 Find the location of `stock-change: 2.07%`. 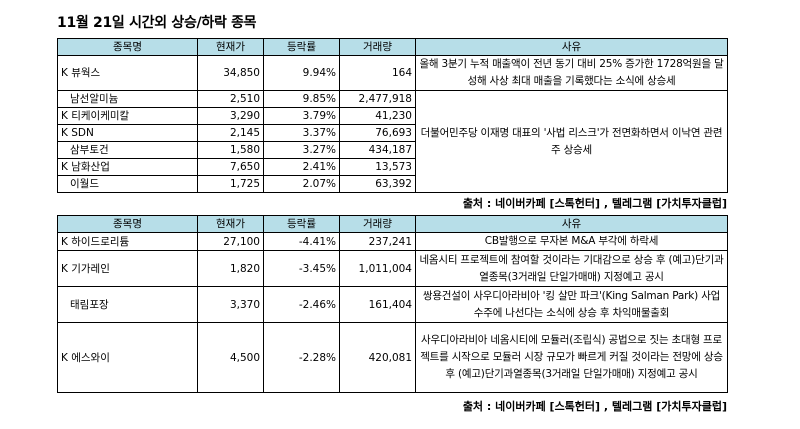

stock-change: 2.07% is located at coordinates (301, 184).